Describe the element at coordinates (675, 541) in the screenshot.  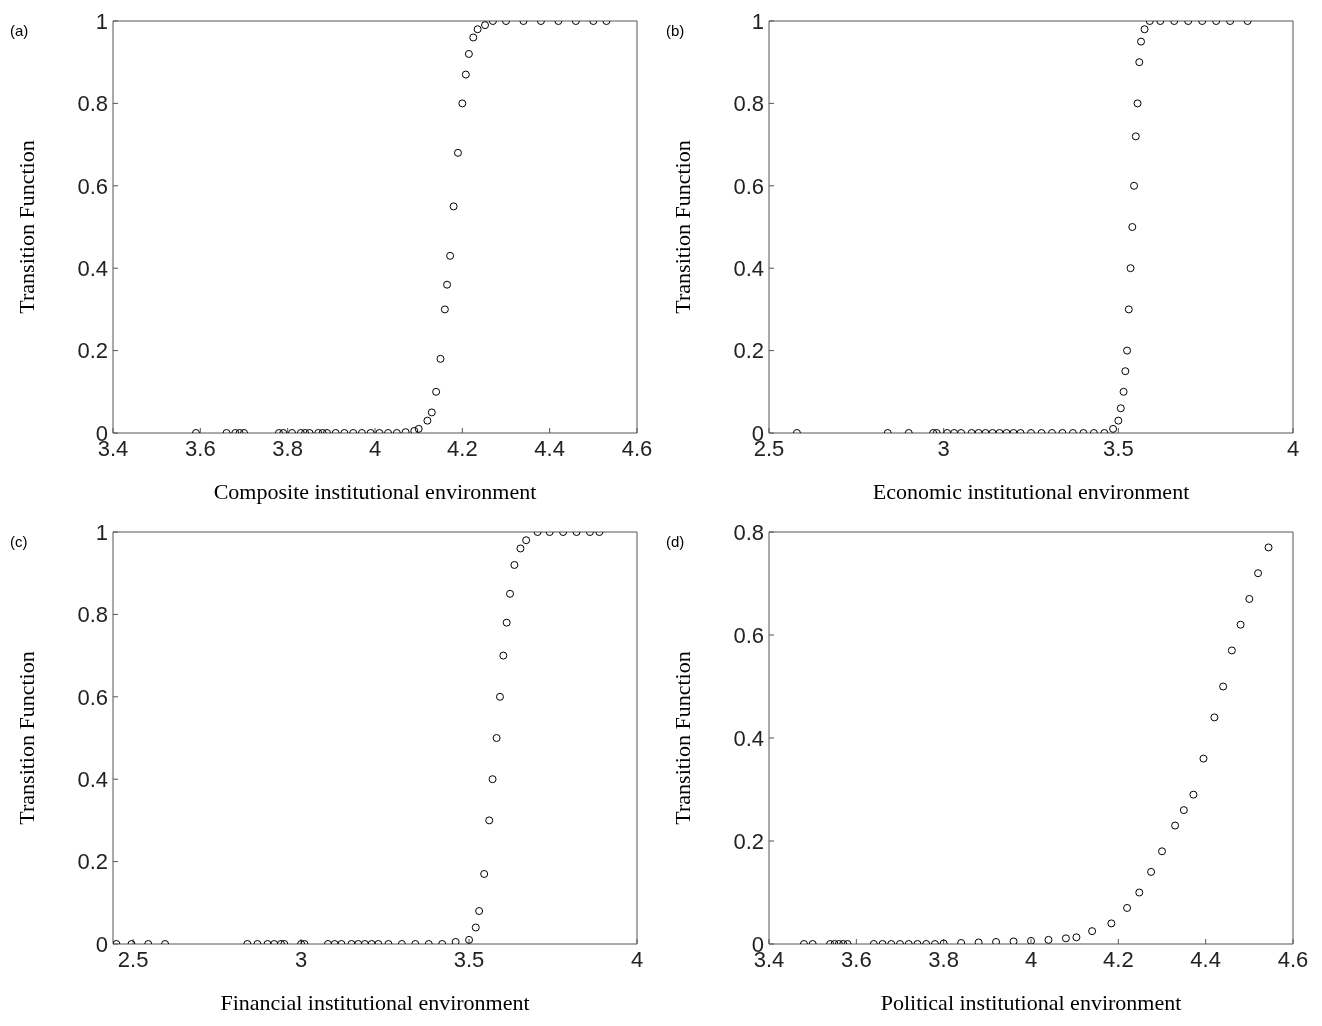
I see `text: (d)` at that location.